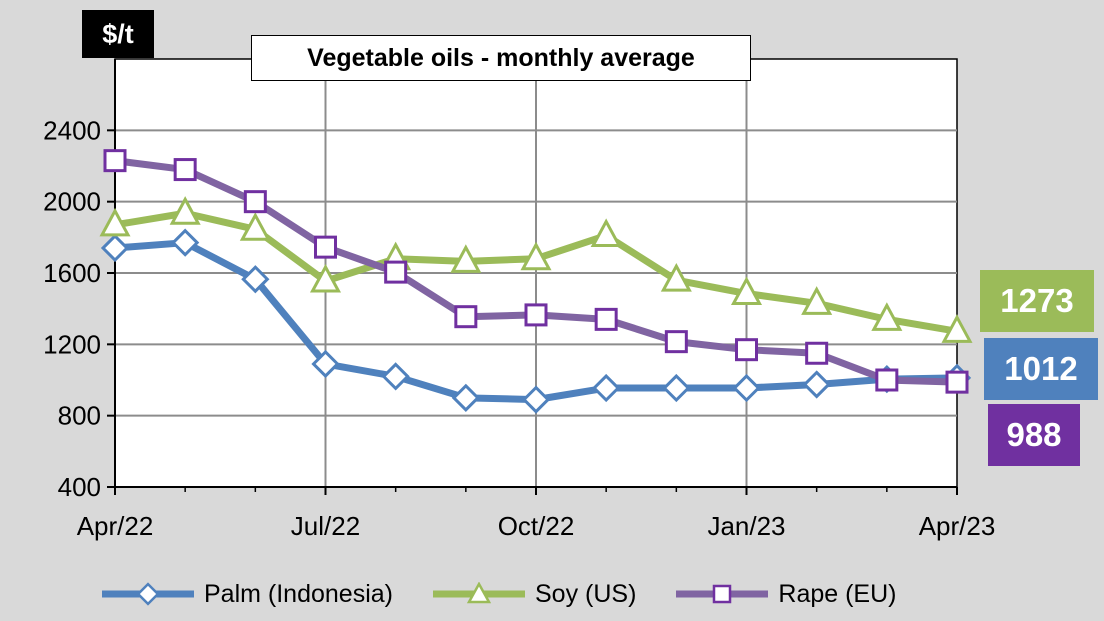 The width and height of the screenshot is (1104, 621). Describe the element at coordinates (501, 58) in the screenshot. I see `chart-title: Vegetable oils - monthly average` at that location.